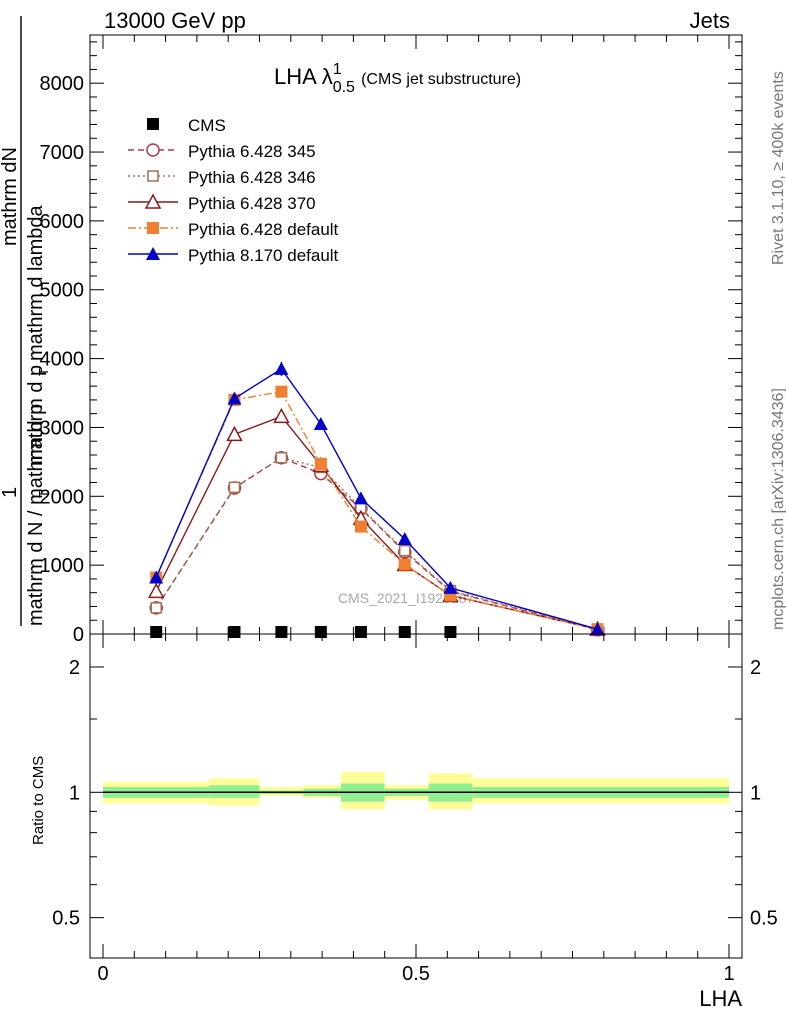 The width and height of the screenshot is (786, 1024). Describe the element at coordinates (263, 229) in the screenshot. I see `legend-label: Pythia 6.428 default` at that location.